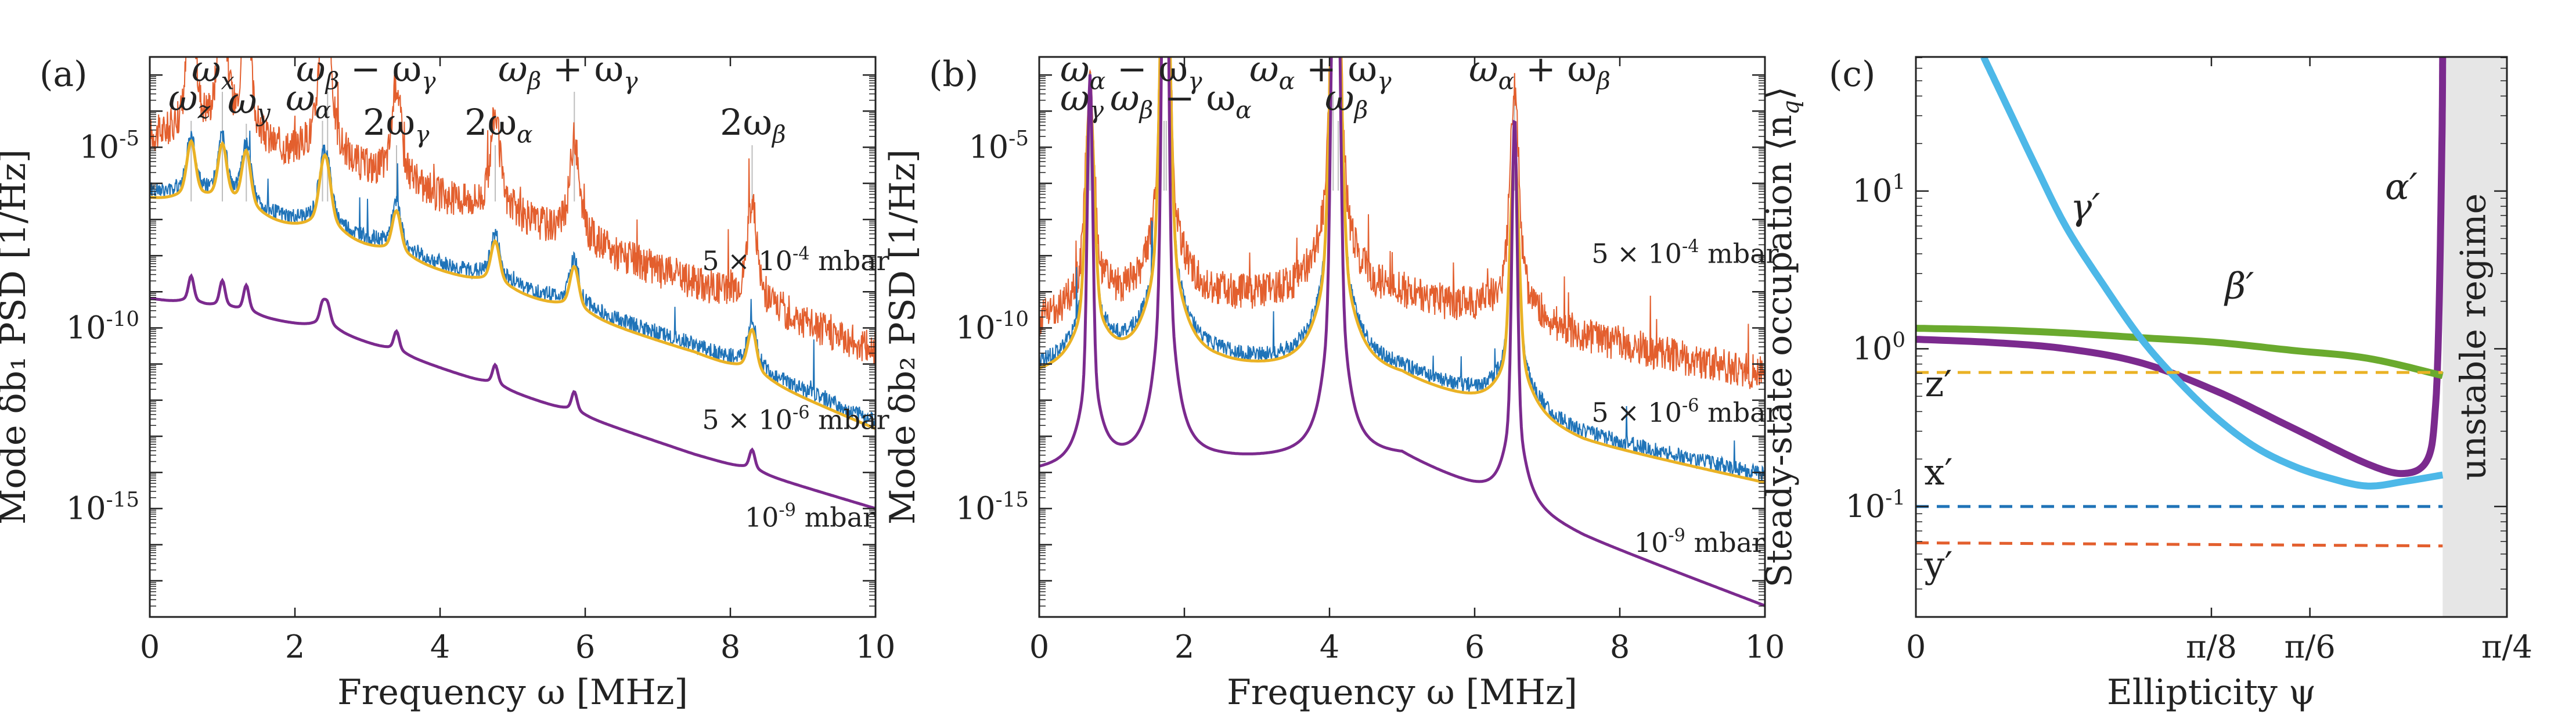  I want to click on peak-label: ωβ − ωγ, so click(366, 71).